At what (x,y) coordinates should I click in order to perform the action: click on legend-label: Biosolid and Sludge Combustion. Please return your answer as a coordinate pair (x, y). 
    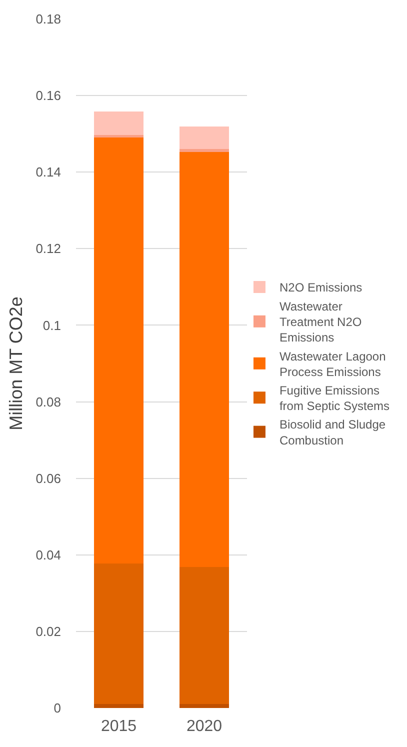
    Looking at the image, I should click on (332, 433).